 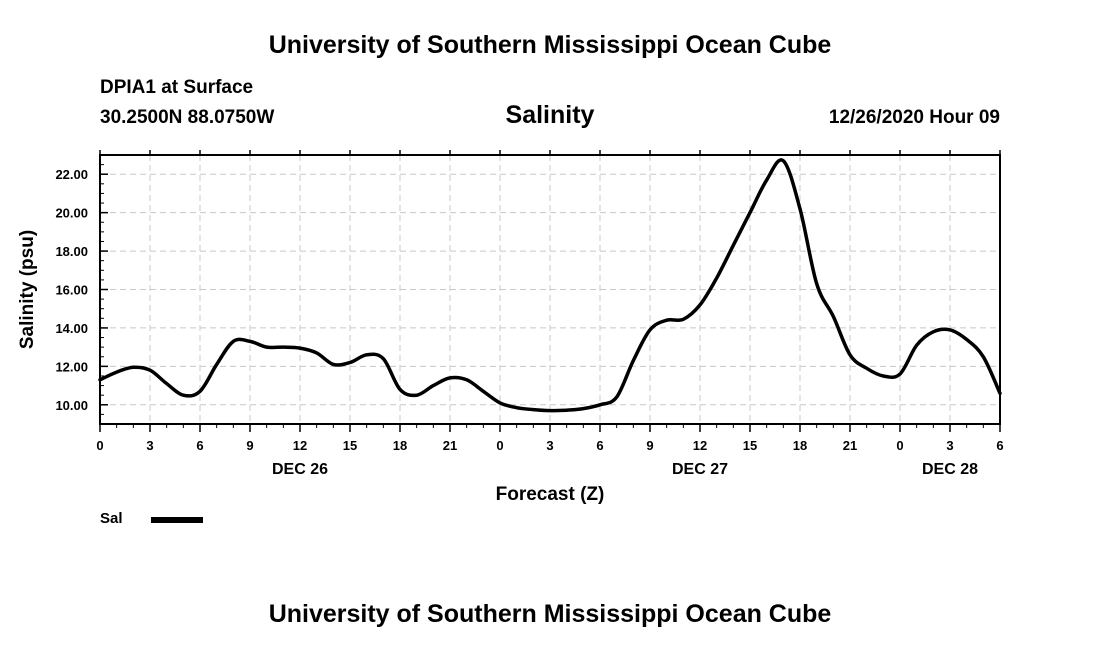 What do you see at coordinates (71, 290) in the screenshot?
I see `y-tick-label: 16.00` at bounding box center [71, 290].